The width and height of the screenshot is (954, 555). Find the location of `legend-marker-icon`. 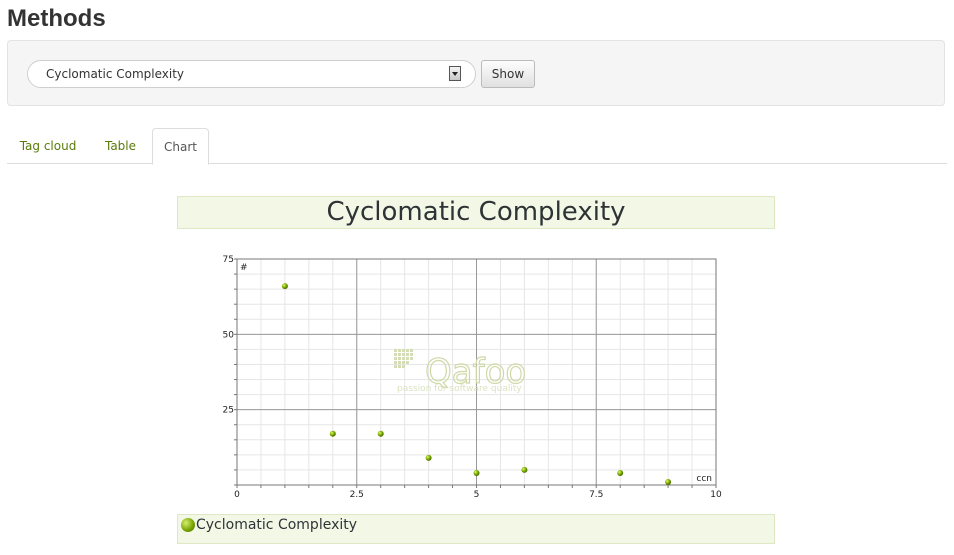

legend-marker-icon is located at coordinates (188, 525).